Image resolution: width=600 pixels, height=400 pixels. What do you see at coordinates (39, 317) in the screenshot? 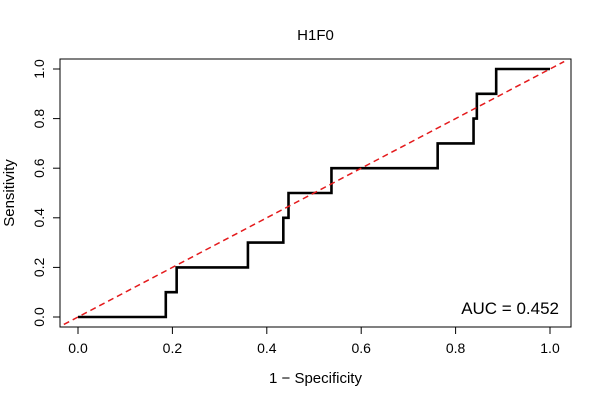
I see `y-tick-label: 0.0` at bounding box center [39, 317].